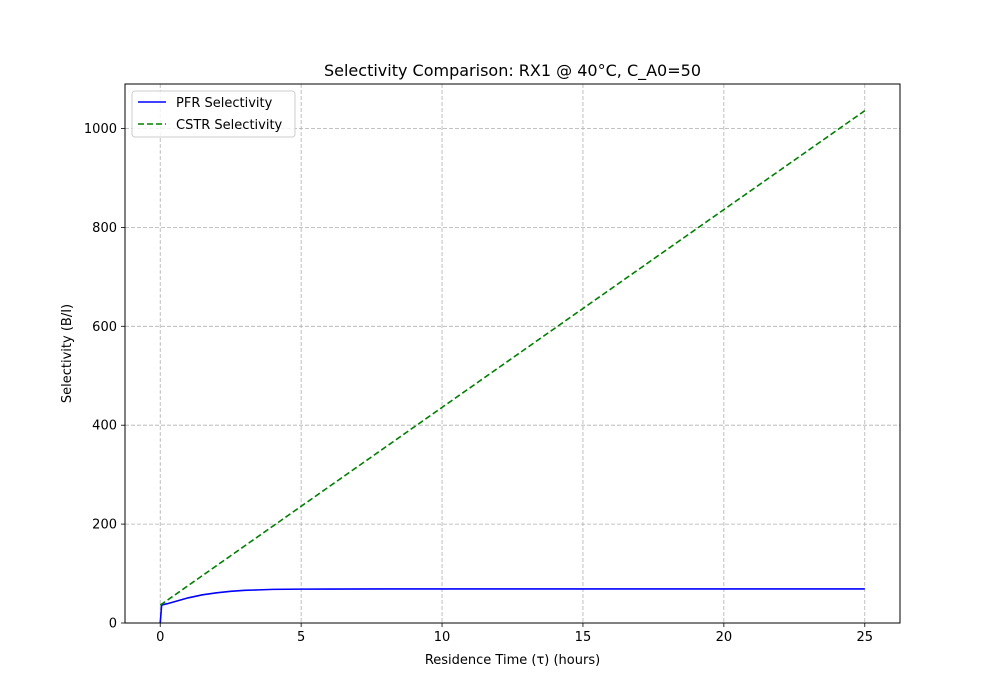 Image resolution: width=1000 pixels, height=700 pixels. What do you see at coordinates (724, 637) in the screenshot?
I see `x-tick-label: 20` at bounding box center [724, 637].